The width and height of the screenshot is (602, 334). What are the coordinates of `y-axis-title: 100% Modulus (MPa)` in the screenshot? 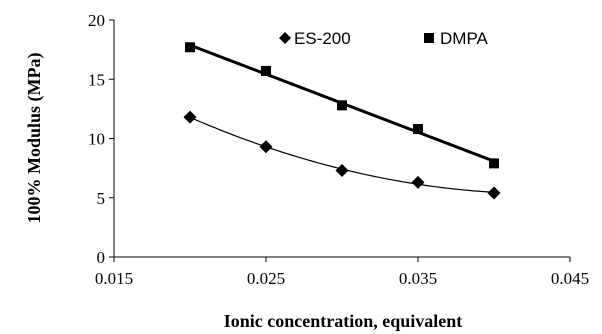 It's located at (34, 137).